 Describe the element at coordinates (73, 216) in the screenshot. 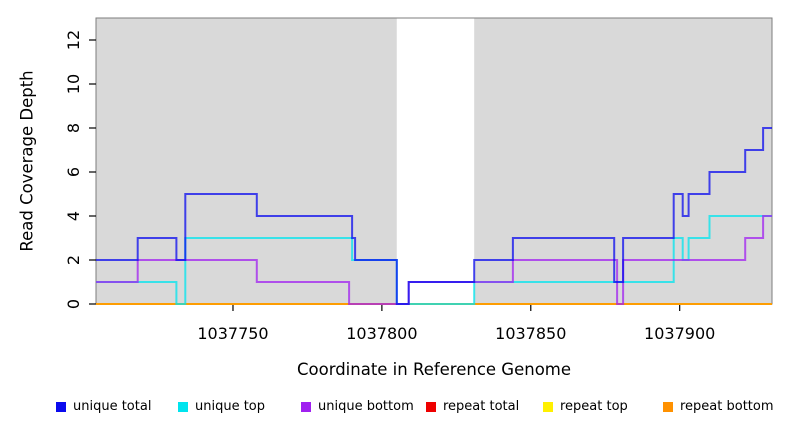

I see `y-tick-label: 4` at that location.